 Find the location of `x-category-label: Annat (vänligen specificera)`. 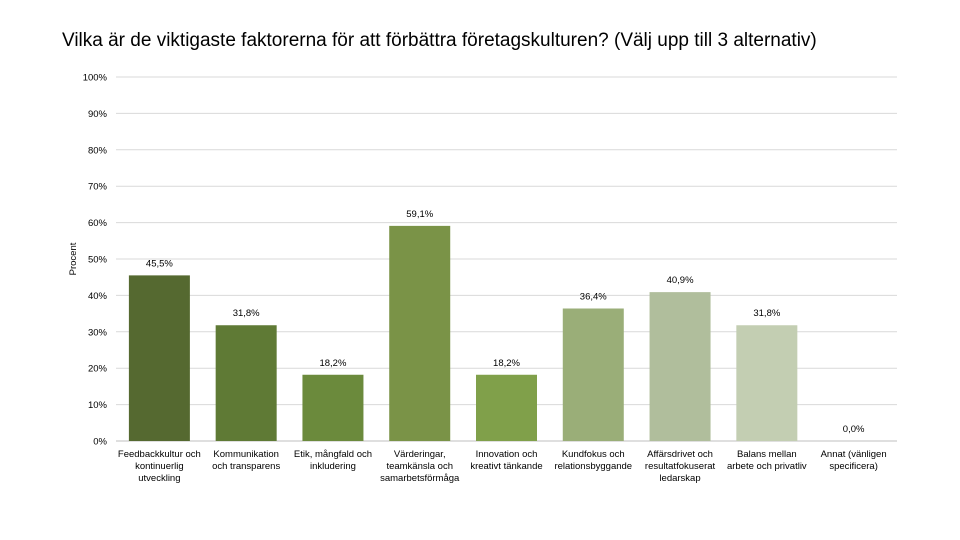

x-category-label: Annat (vänligen specificera) is located at coordinates (853, 460).